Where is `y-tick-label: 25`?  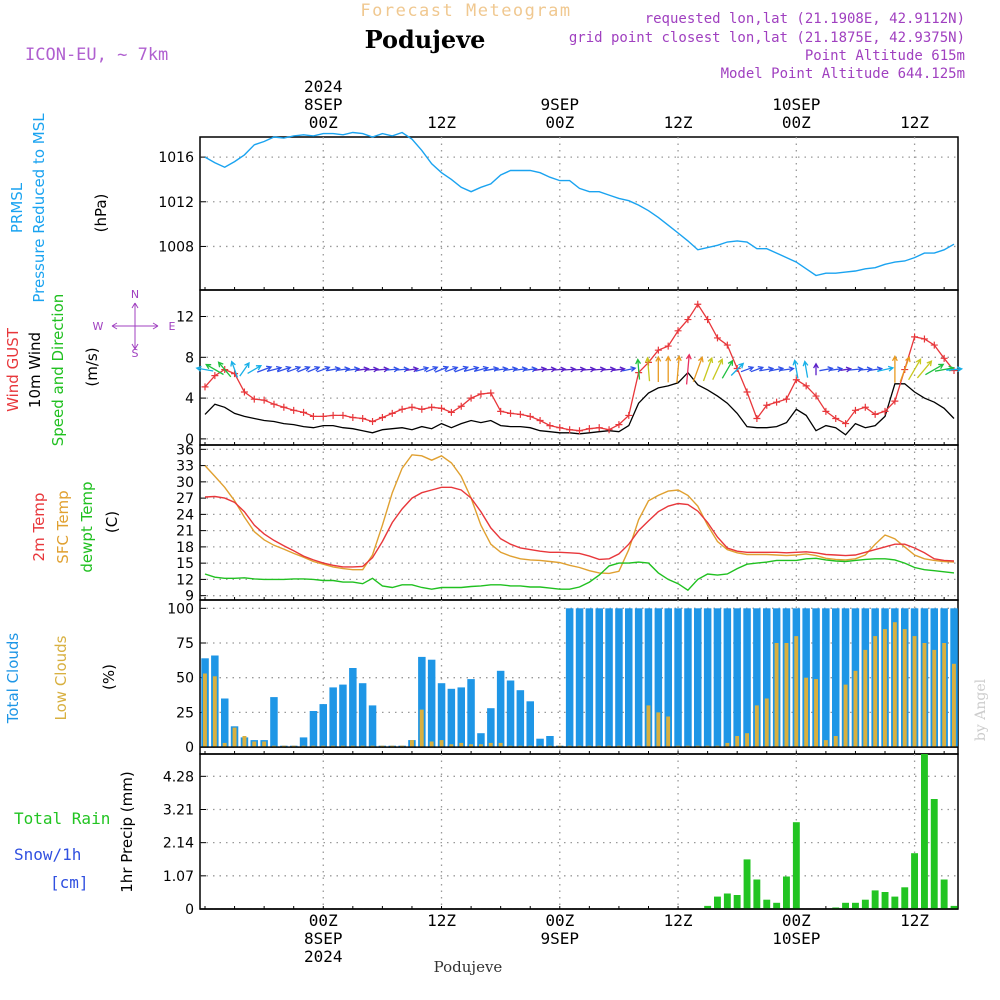 y-tick-label: 25 is located at coordinates (185, 713).